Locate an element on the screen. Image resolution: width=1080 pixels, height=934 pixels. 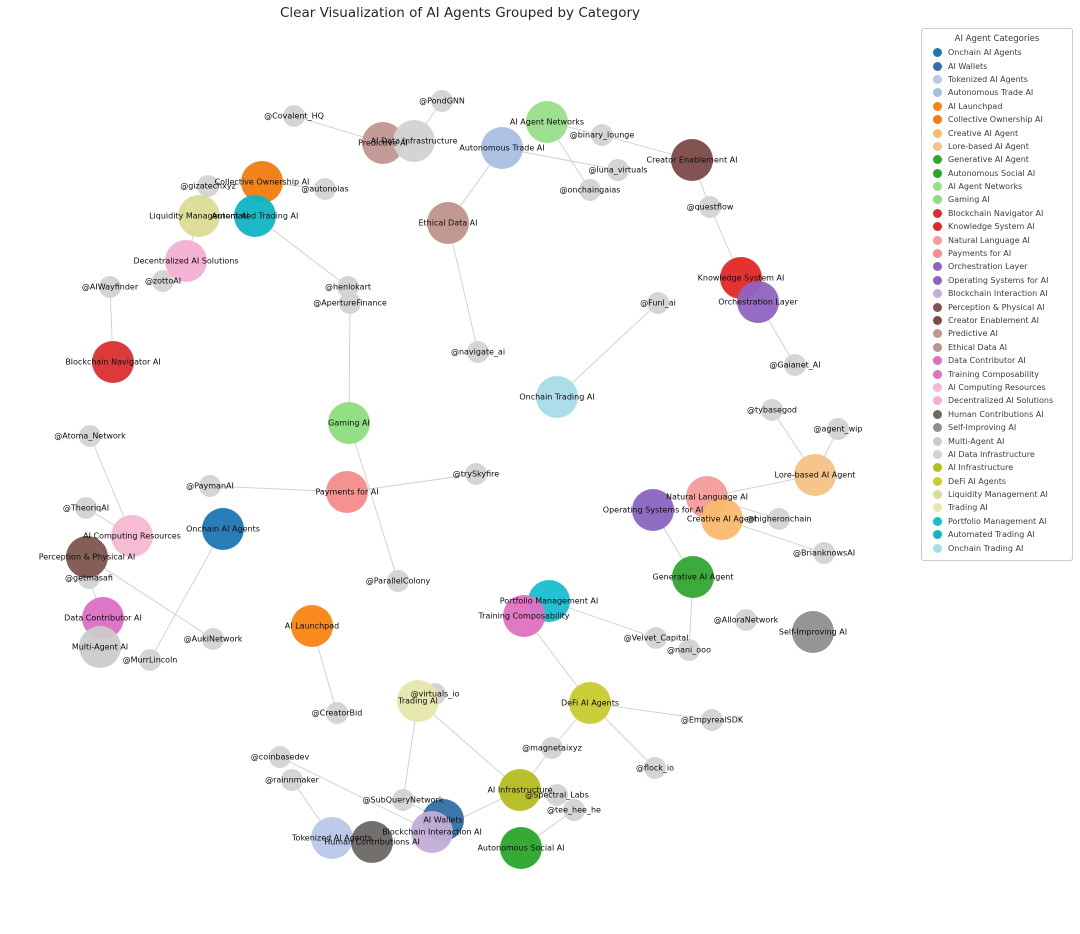
legend-item: Lore-based AI Agent is located at coordinates (997, 146).